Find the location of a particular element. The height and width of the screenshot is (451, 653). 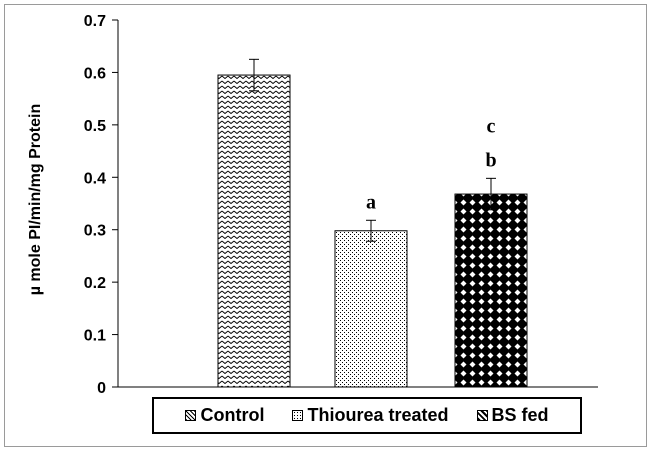

legend-item-thiourea-treated: Thiourea treated is located at coordinates (370, 415).